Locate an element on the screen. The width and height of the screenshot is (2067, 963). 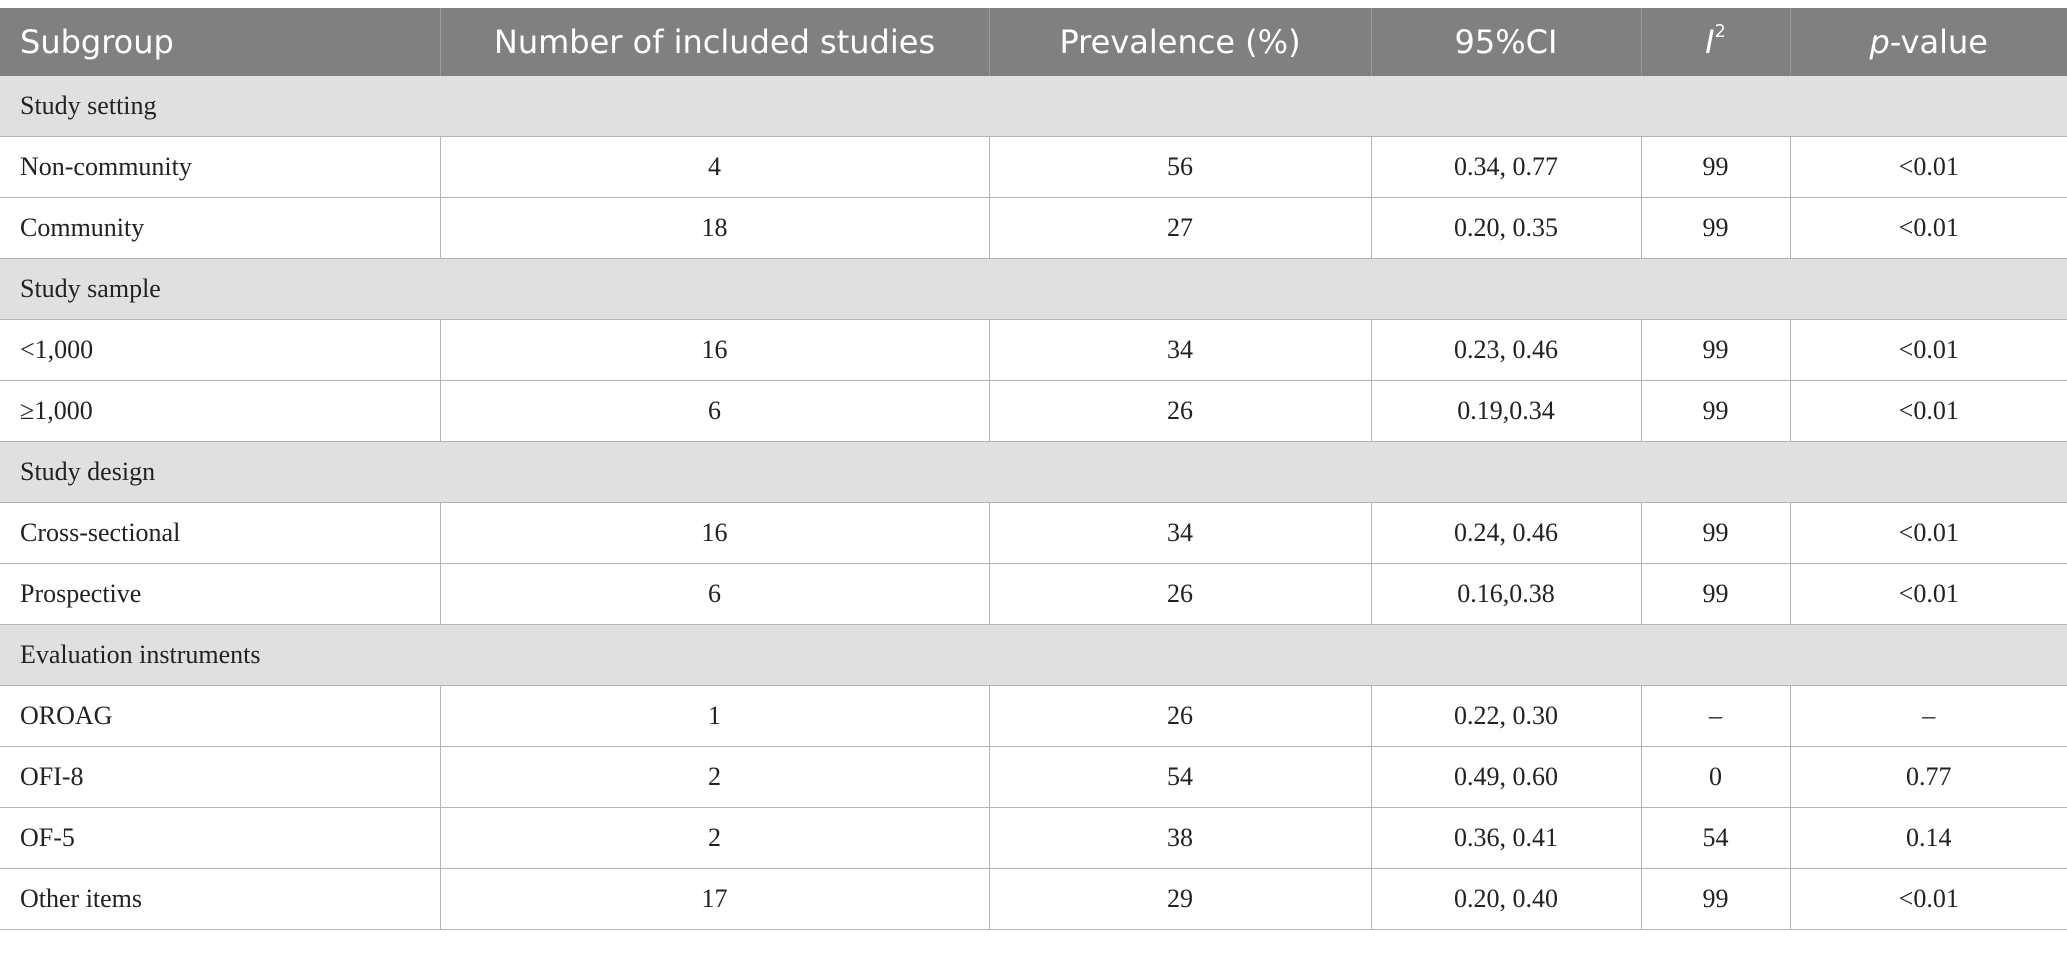
row-label: OF-5 is located at coordinates (220, 838).